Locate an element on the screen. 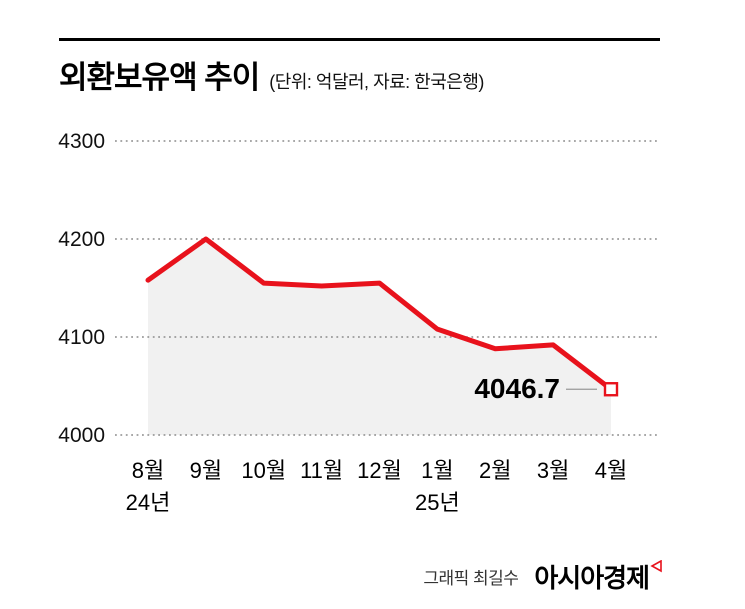 This screenshot has height=609, width=745. year-label: 25년 is located at coordinates (437, 502).